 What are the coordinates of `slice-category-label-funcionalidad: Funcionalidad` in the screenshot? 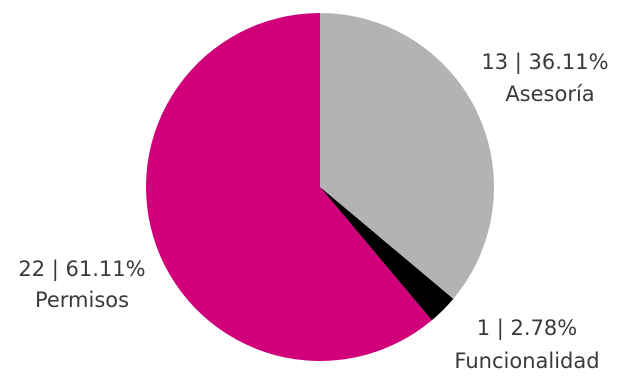 It's located at (526, 361).